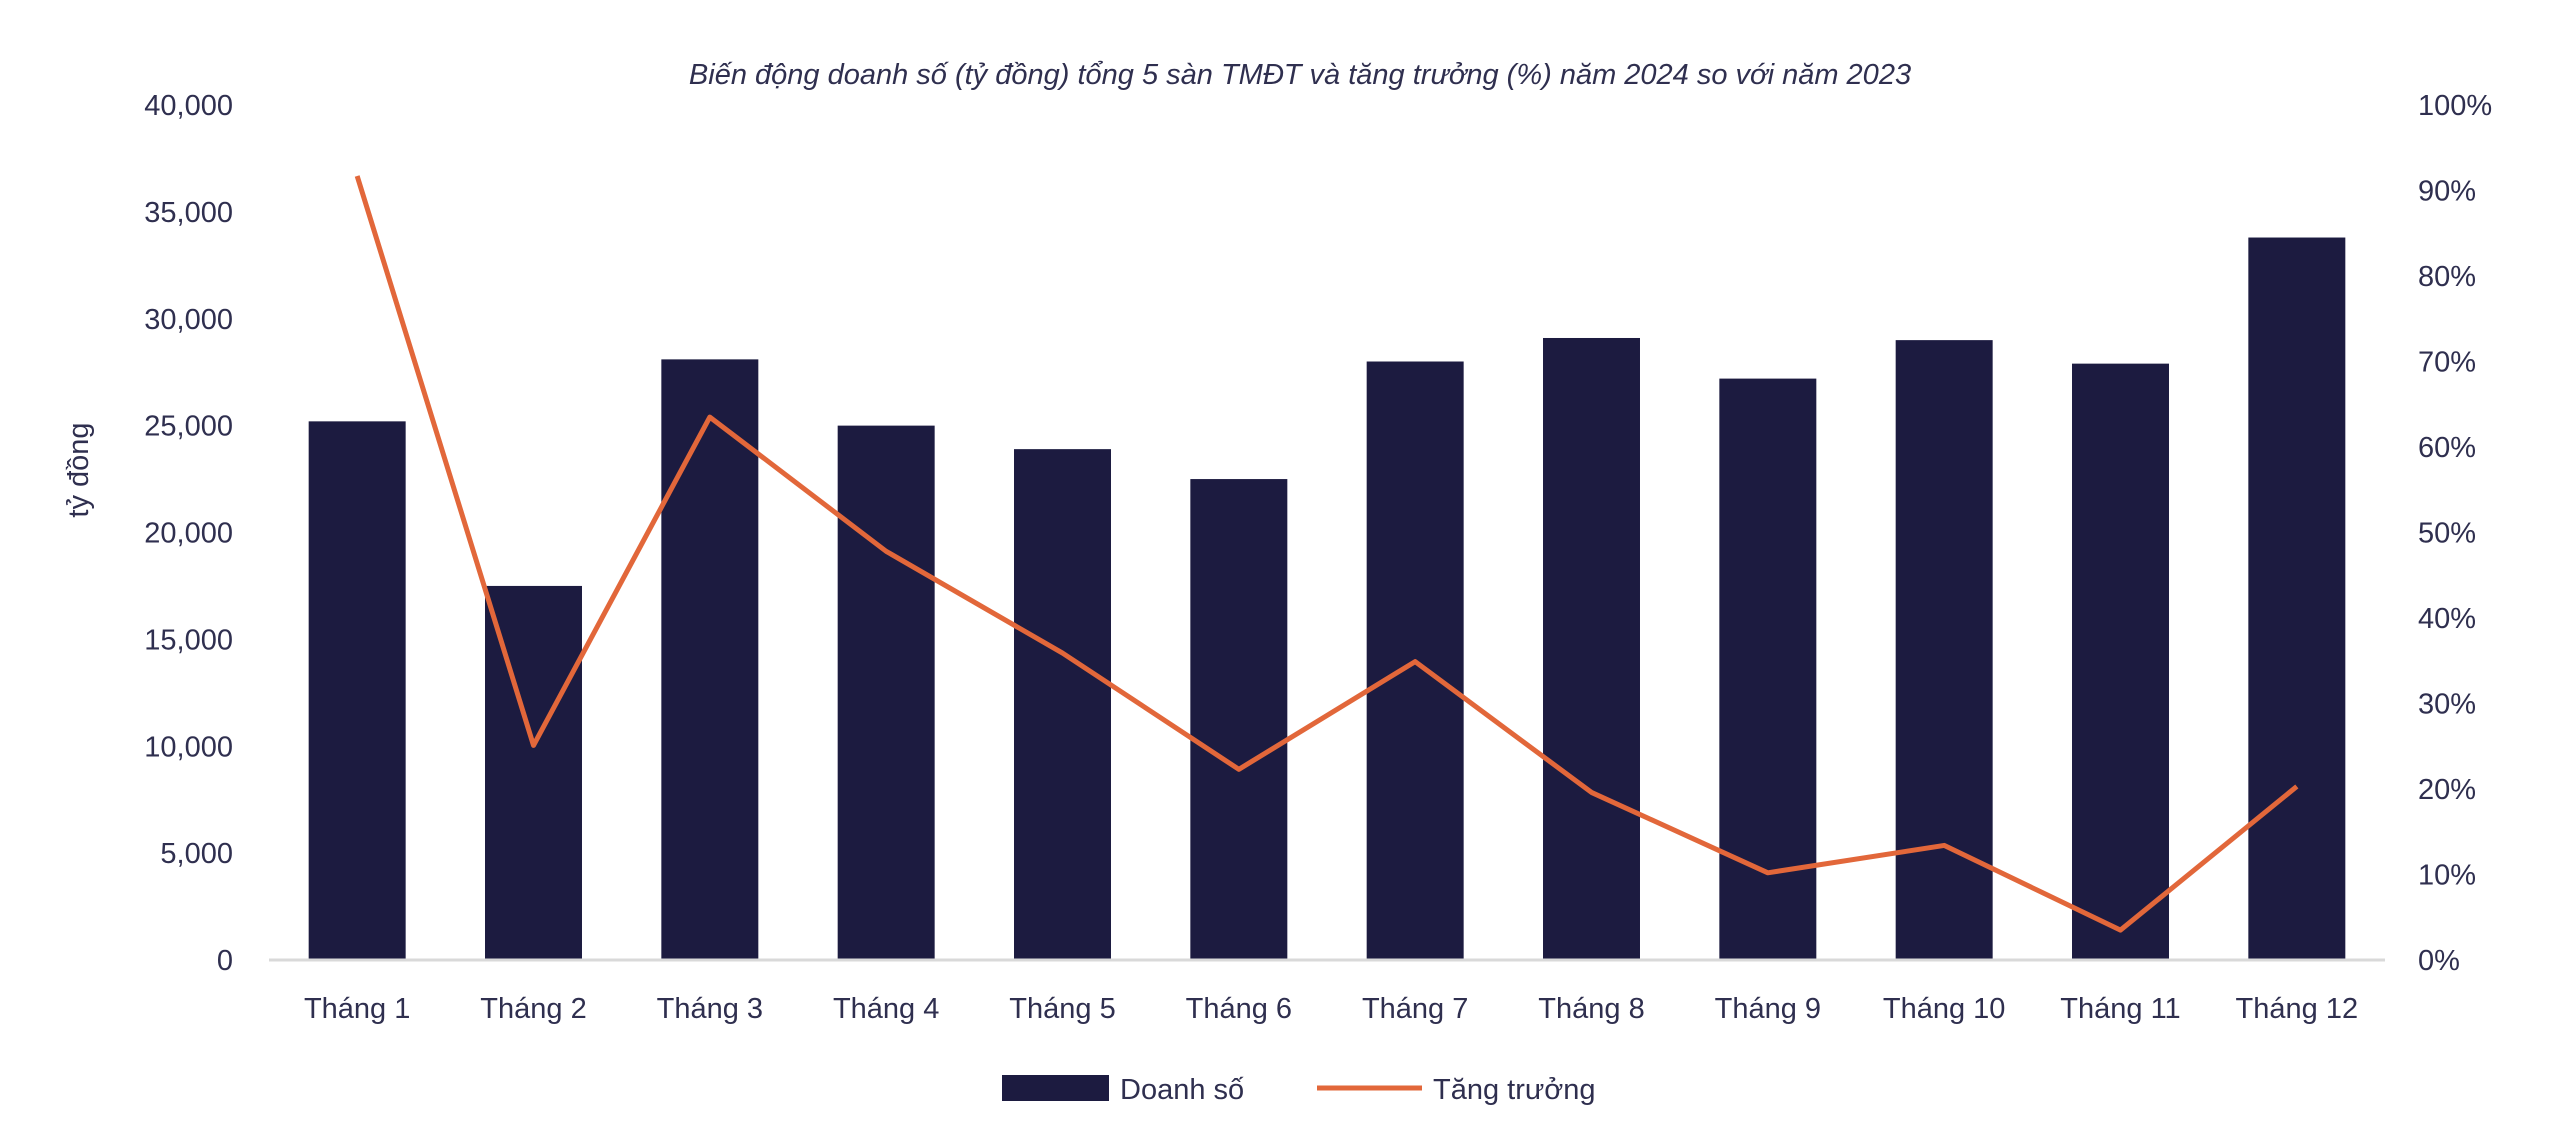 Image resolution: width=2570 pixels, height=1123 pixels. I want to click on legend-swatch-doanh-so, so click(1055, 1088).